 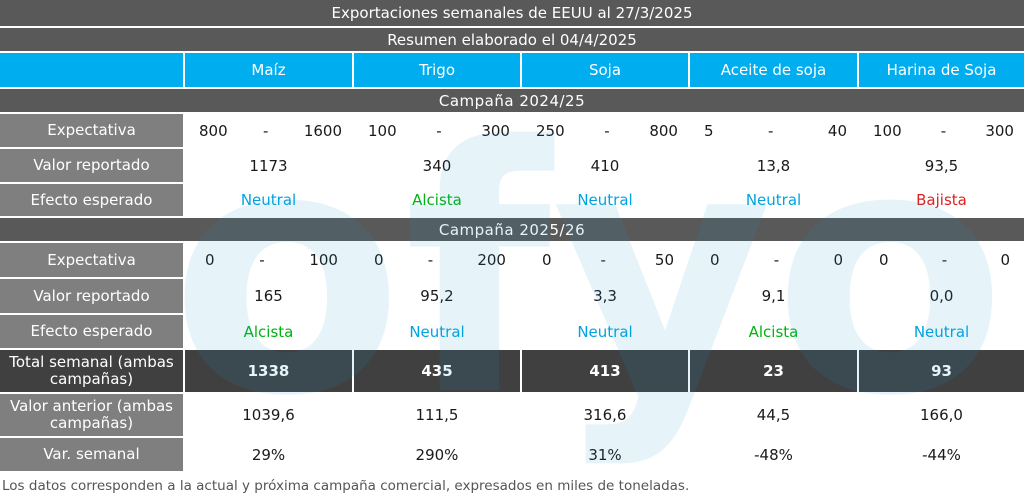 I want to click on expectativa-range-aceite: 0 - 0, so click(x=773, y=260).